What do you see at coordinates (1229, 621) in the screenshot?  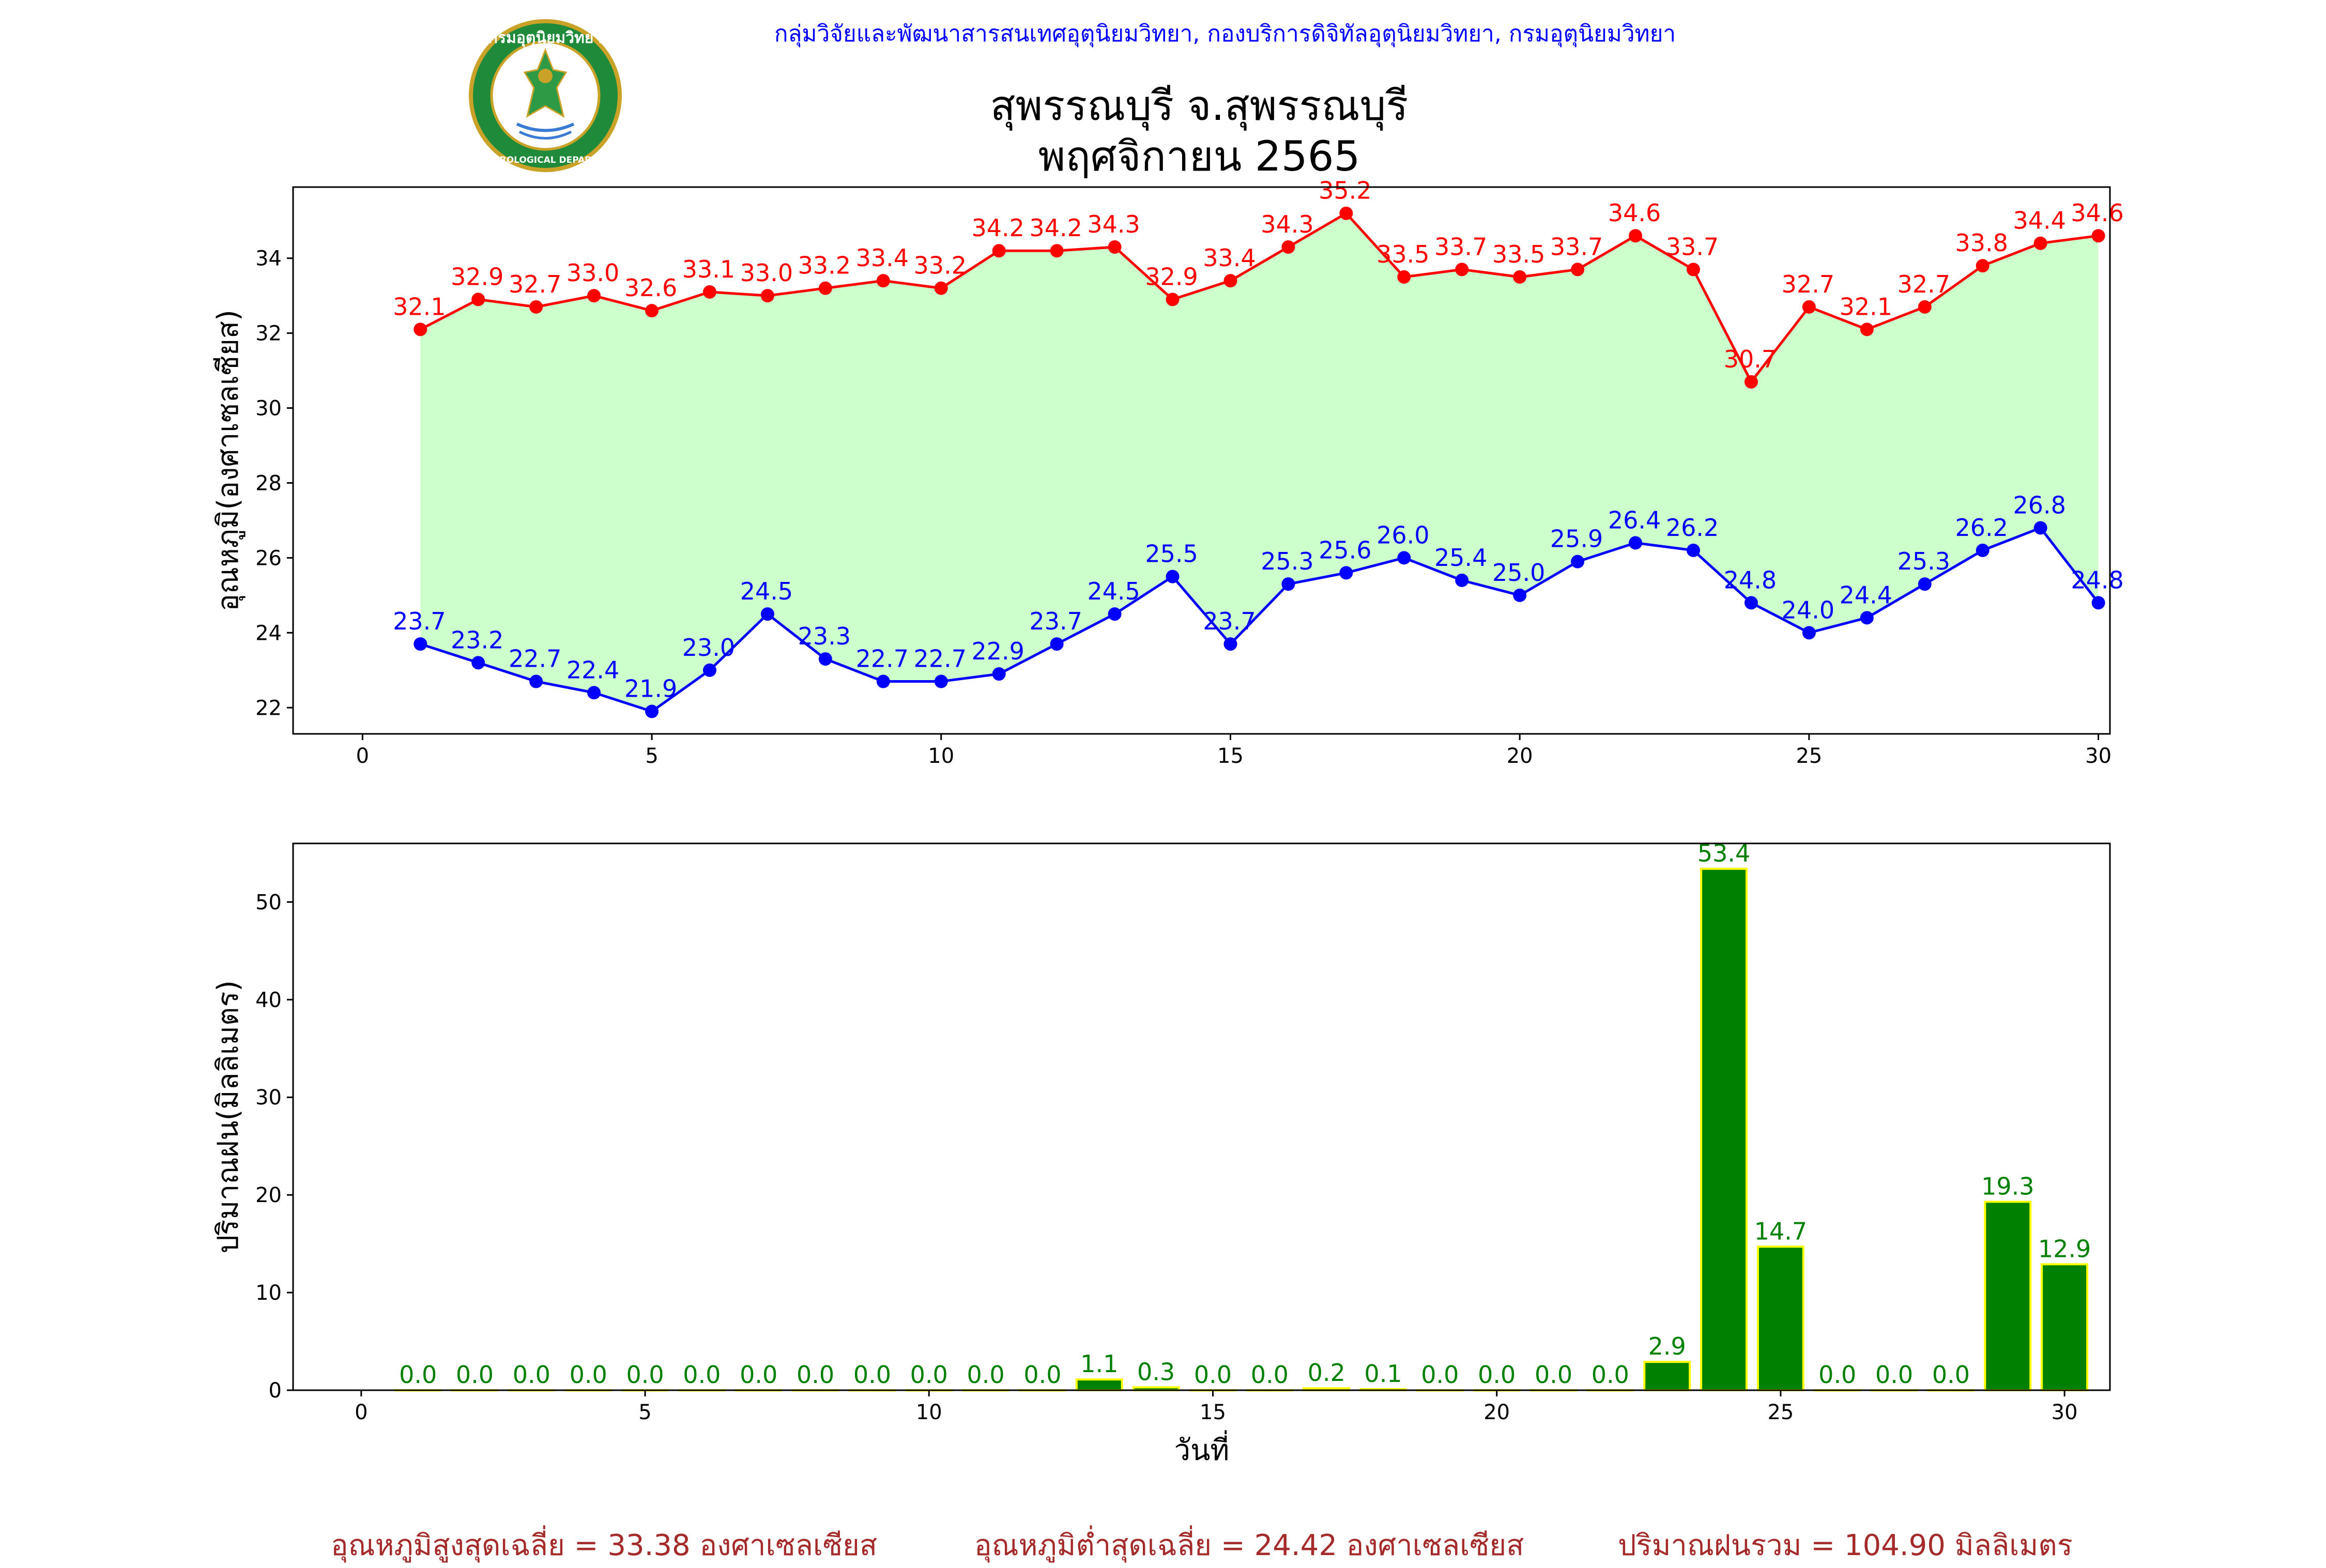 I see `min-temp-label: 23.7` at bounding box center [1229, 621].